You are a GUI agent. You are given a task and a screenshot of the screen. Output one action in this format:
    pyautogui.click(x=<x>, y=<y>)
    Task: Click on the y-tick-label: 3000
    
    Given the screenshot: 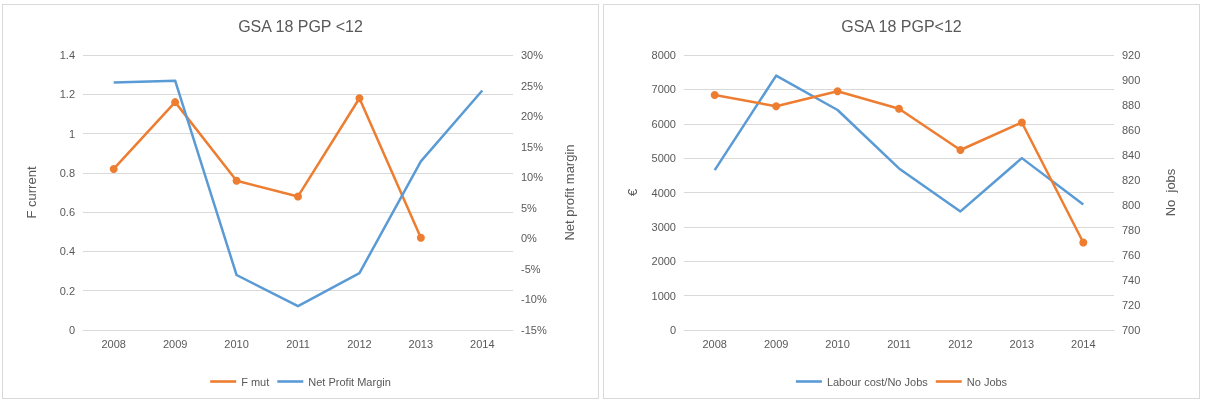 What is the action you would take?
    pyautogui.click(x=663, y=226)
    